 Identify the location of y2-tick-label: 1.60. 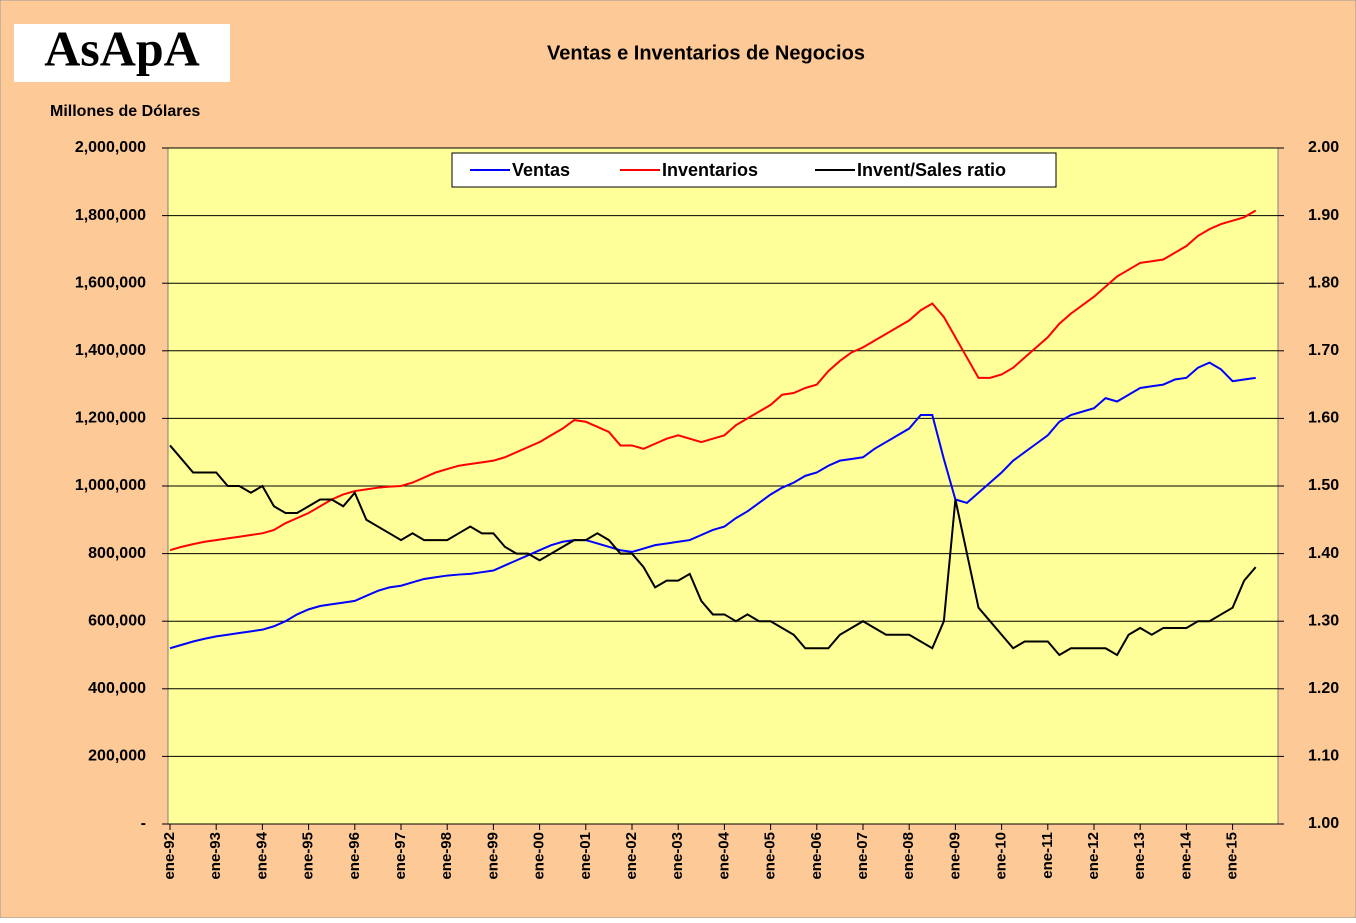
(1323, 418).